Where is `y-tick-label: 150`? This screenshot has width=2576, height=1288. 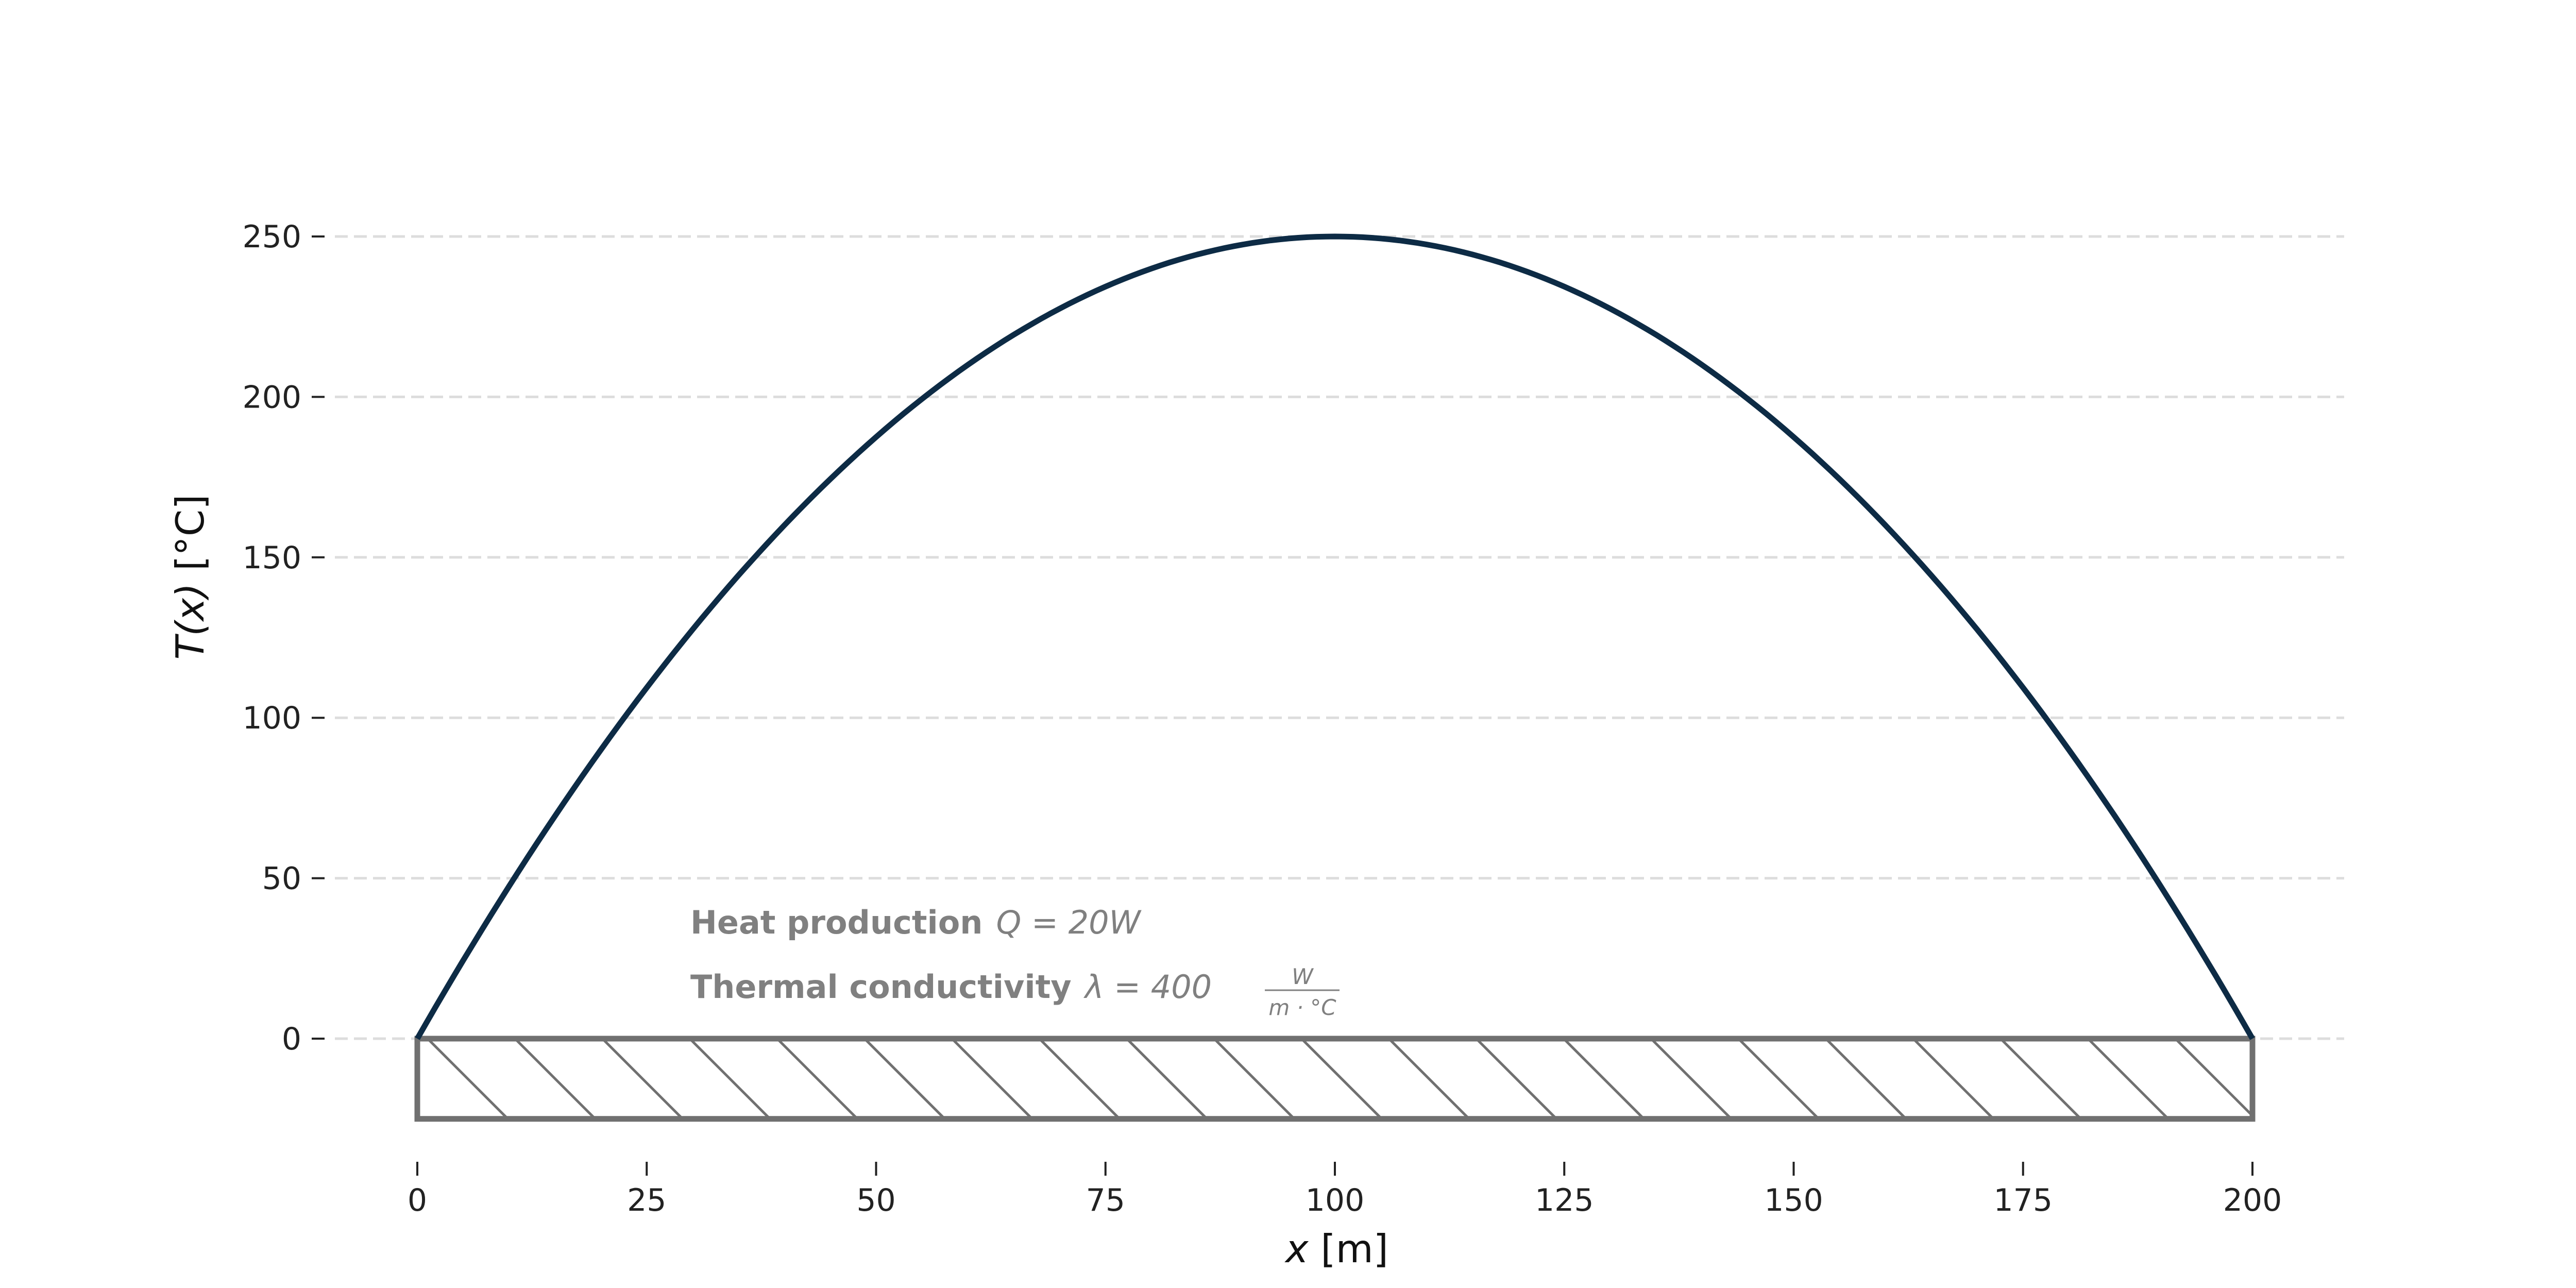 y-tick-label: 150 is located at coordinates (271, 558).